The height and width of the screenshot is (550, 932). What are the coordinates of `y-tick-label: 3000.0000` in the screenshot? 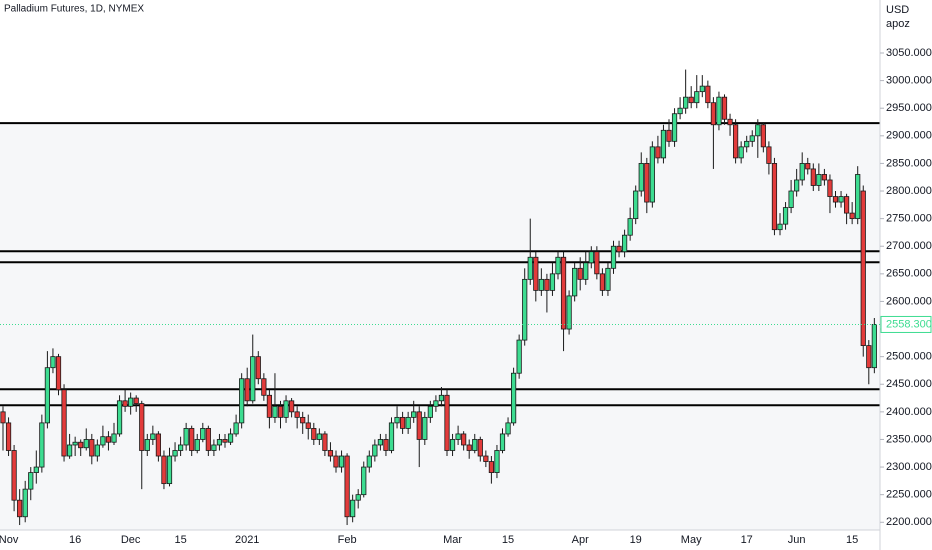 It's located at (909, 81).